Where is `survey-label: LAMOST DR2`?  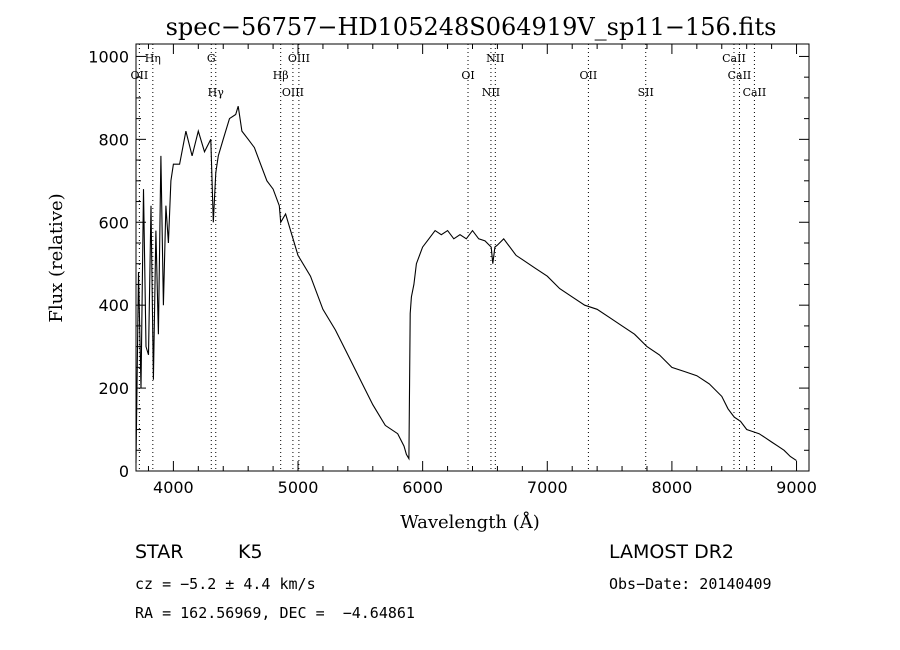 survey-label: LAMOST DR2 is located at coordinates (671, 552).